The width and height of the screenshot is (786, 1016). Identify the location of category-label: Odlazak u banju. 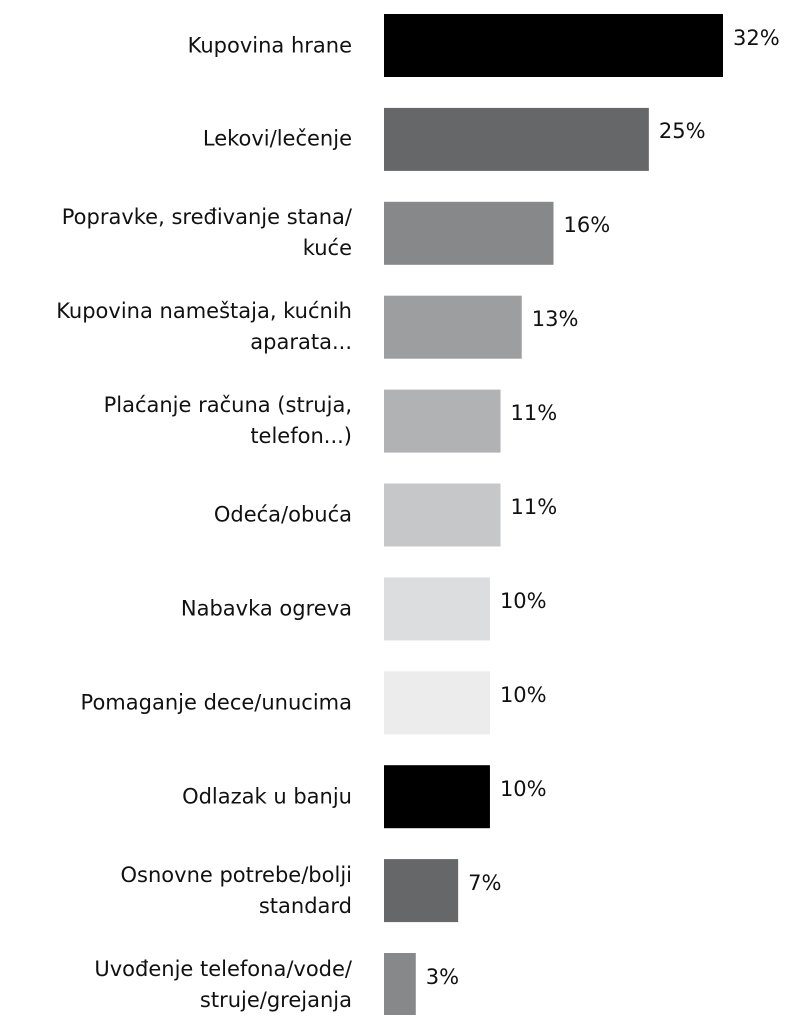
(267, 796).